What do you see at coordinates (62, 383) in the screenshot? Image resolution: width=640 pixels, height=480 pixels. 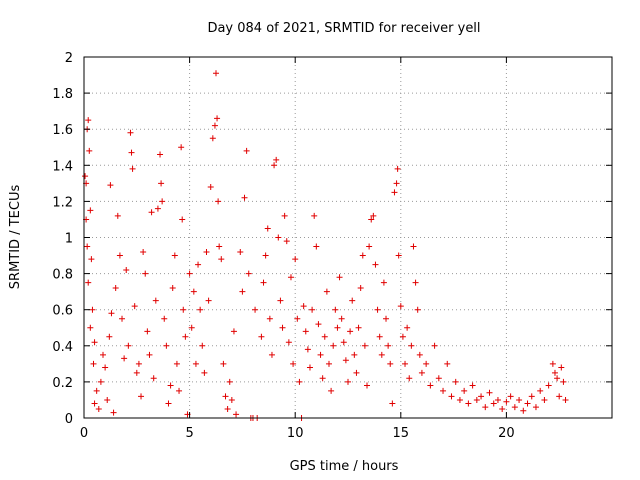 I see `y-tick-label: 0.2` at bounding box center [62, 383].